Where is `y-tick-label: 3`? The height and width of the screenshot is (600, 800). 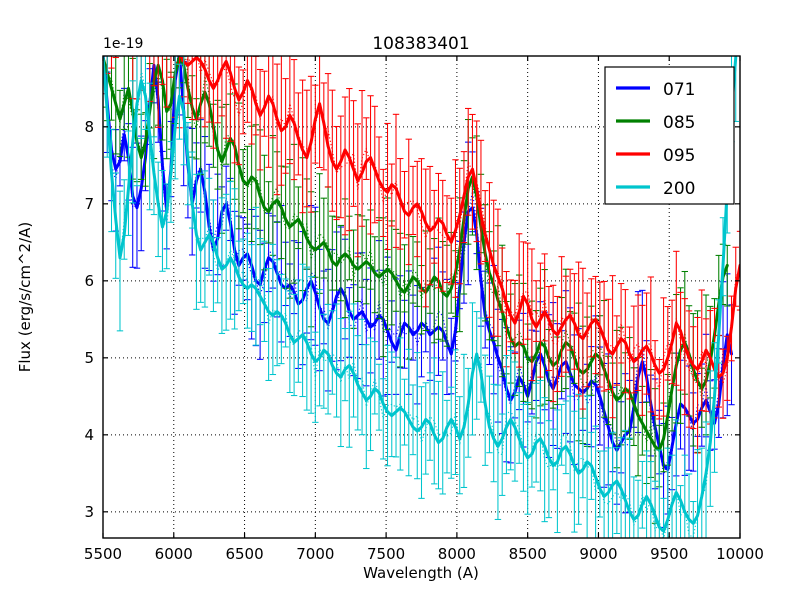
y-tick-label: 3 is located at coordinates (89, 512).